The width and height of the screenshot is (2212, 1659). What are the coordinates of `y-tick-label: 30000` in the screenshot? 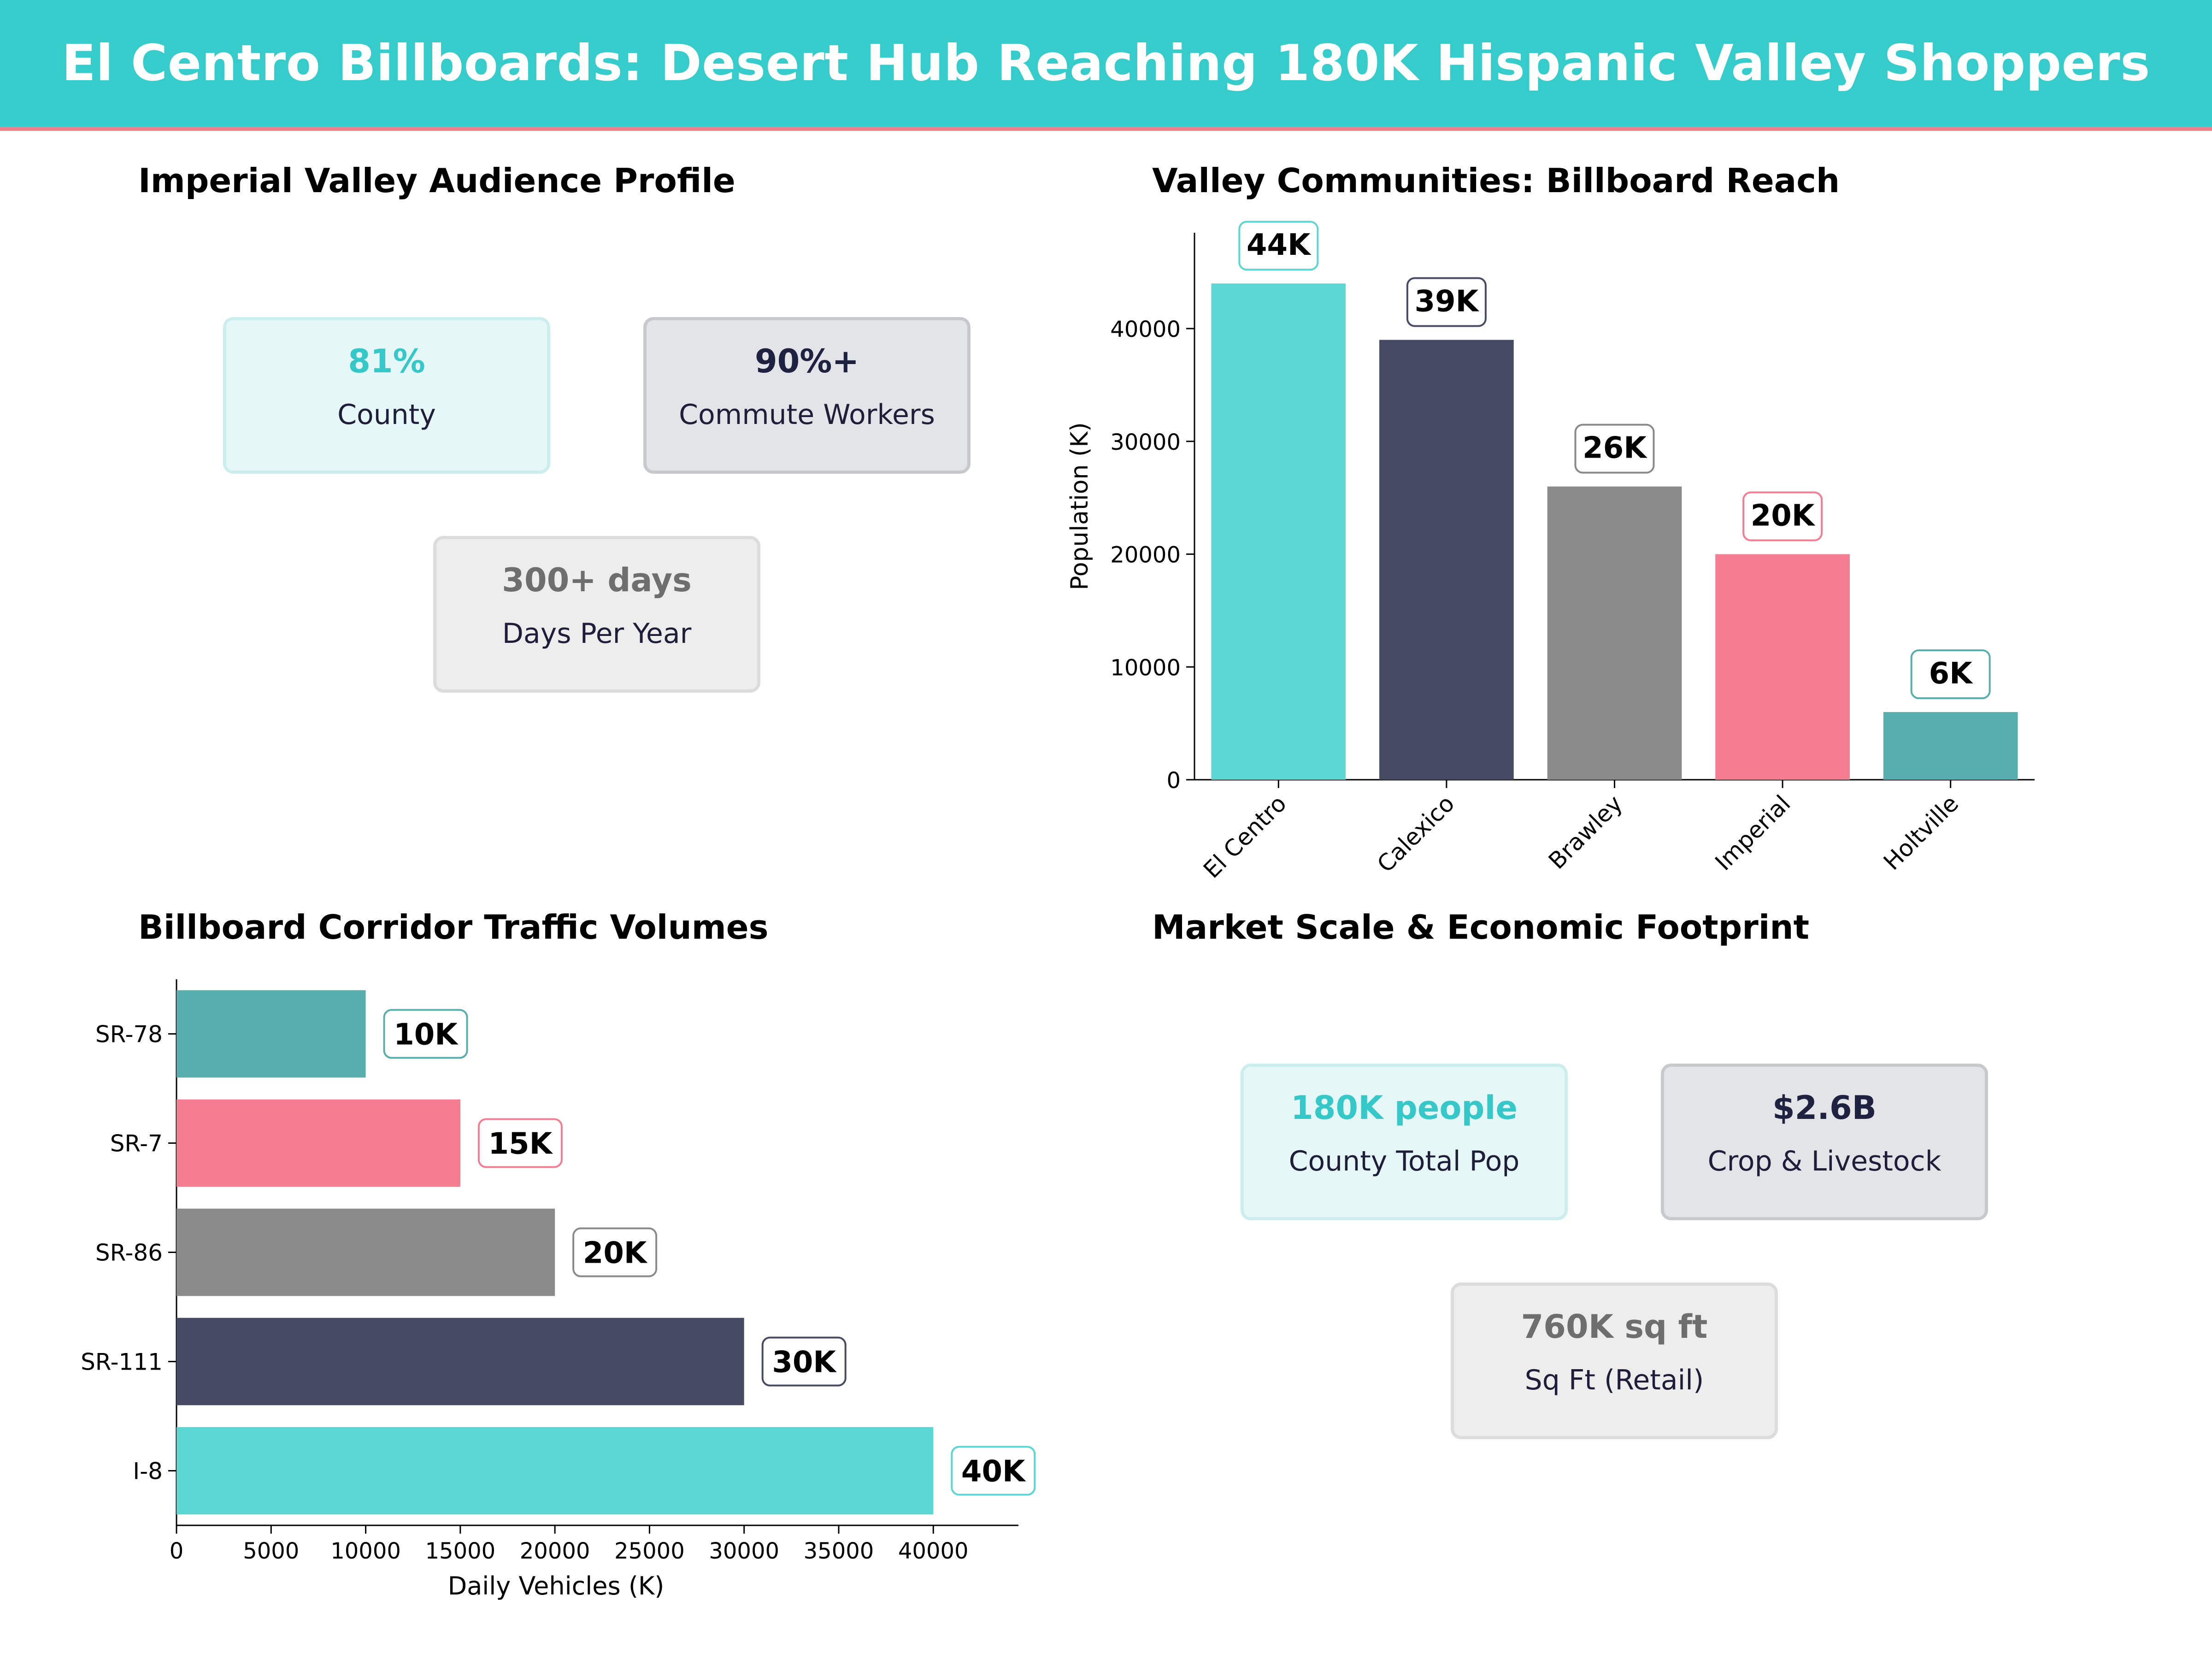 It's located at (1145, 442).